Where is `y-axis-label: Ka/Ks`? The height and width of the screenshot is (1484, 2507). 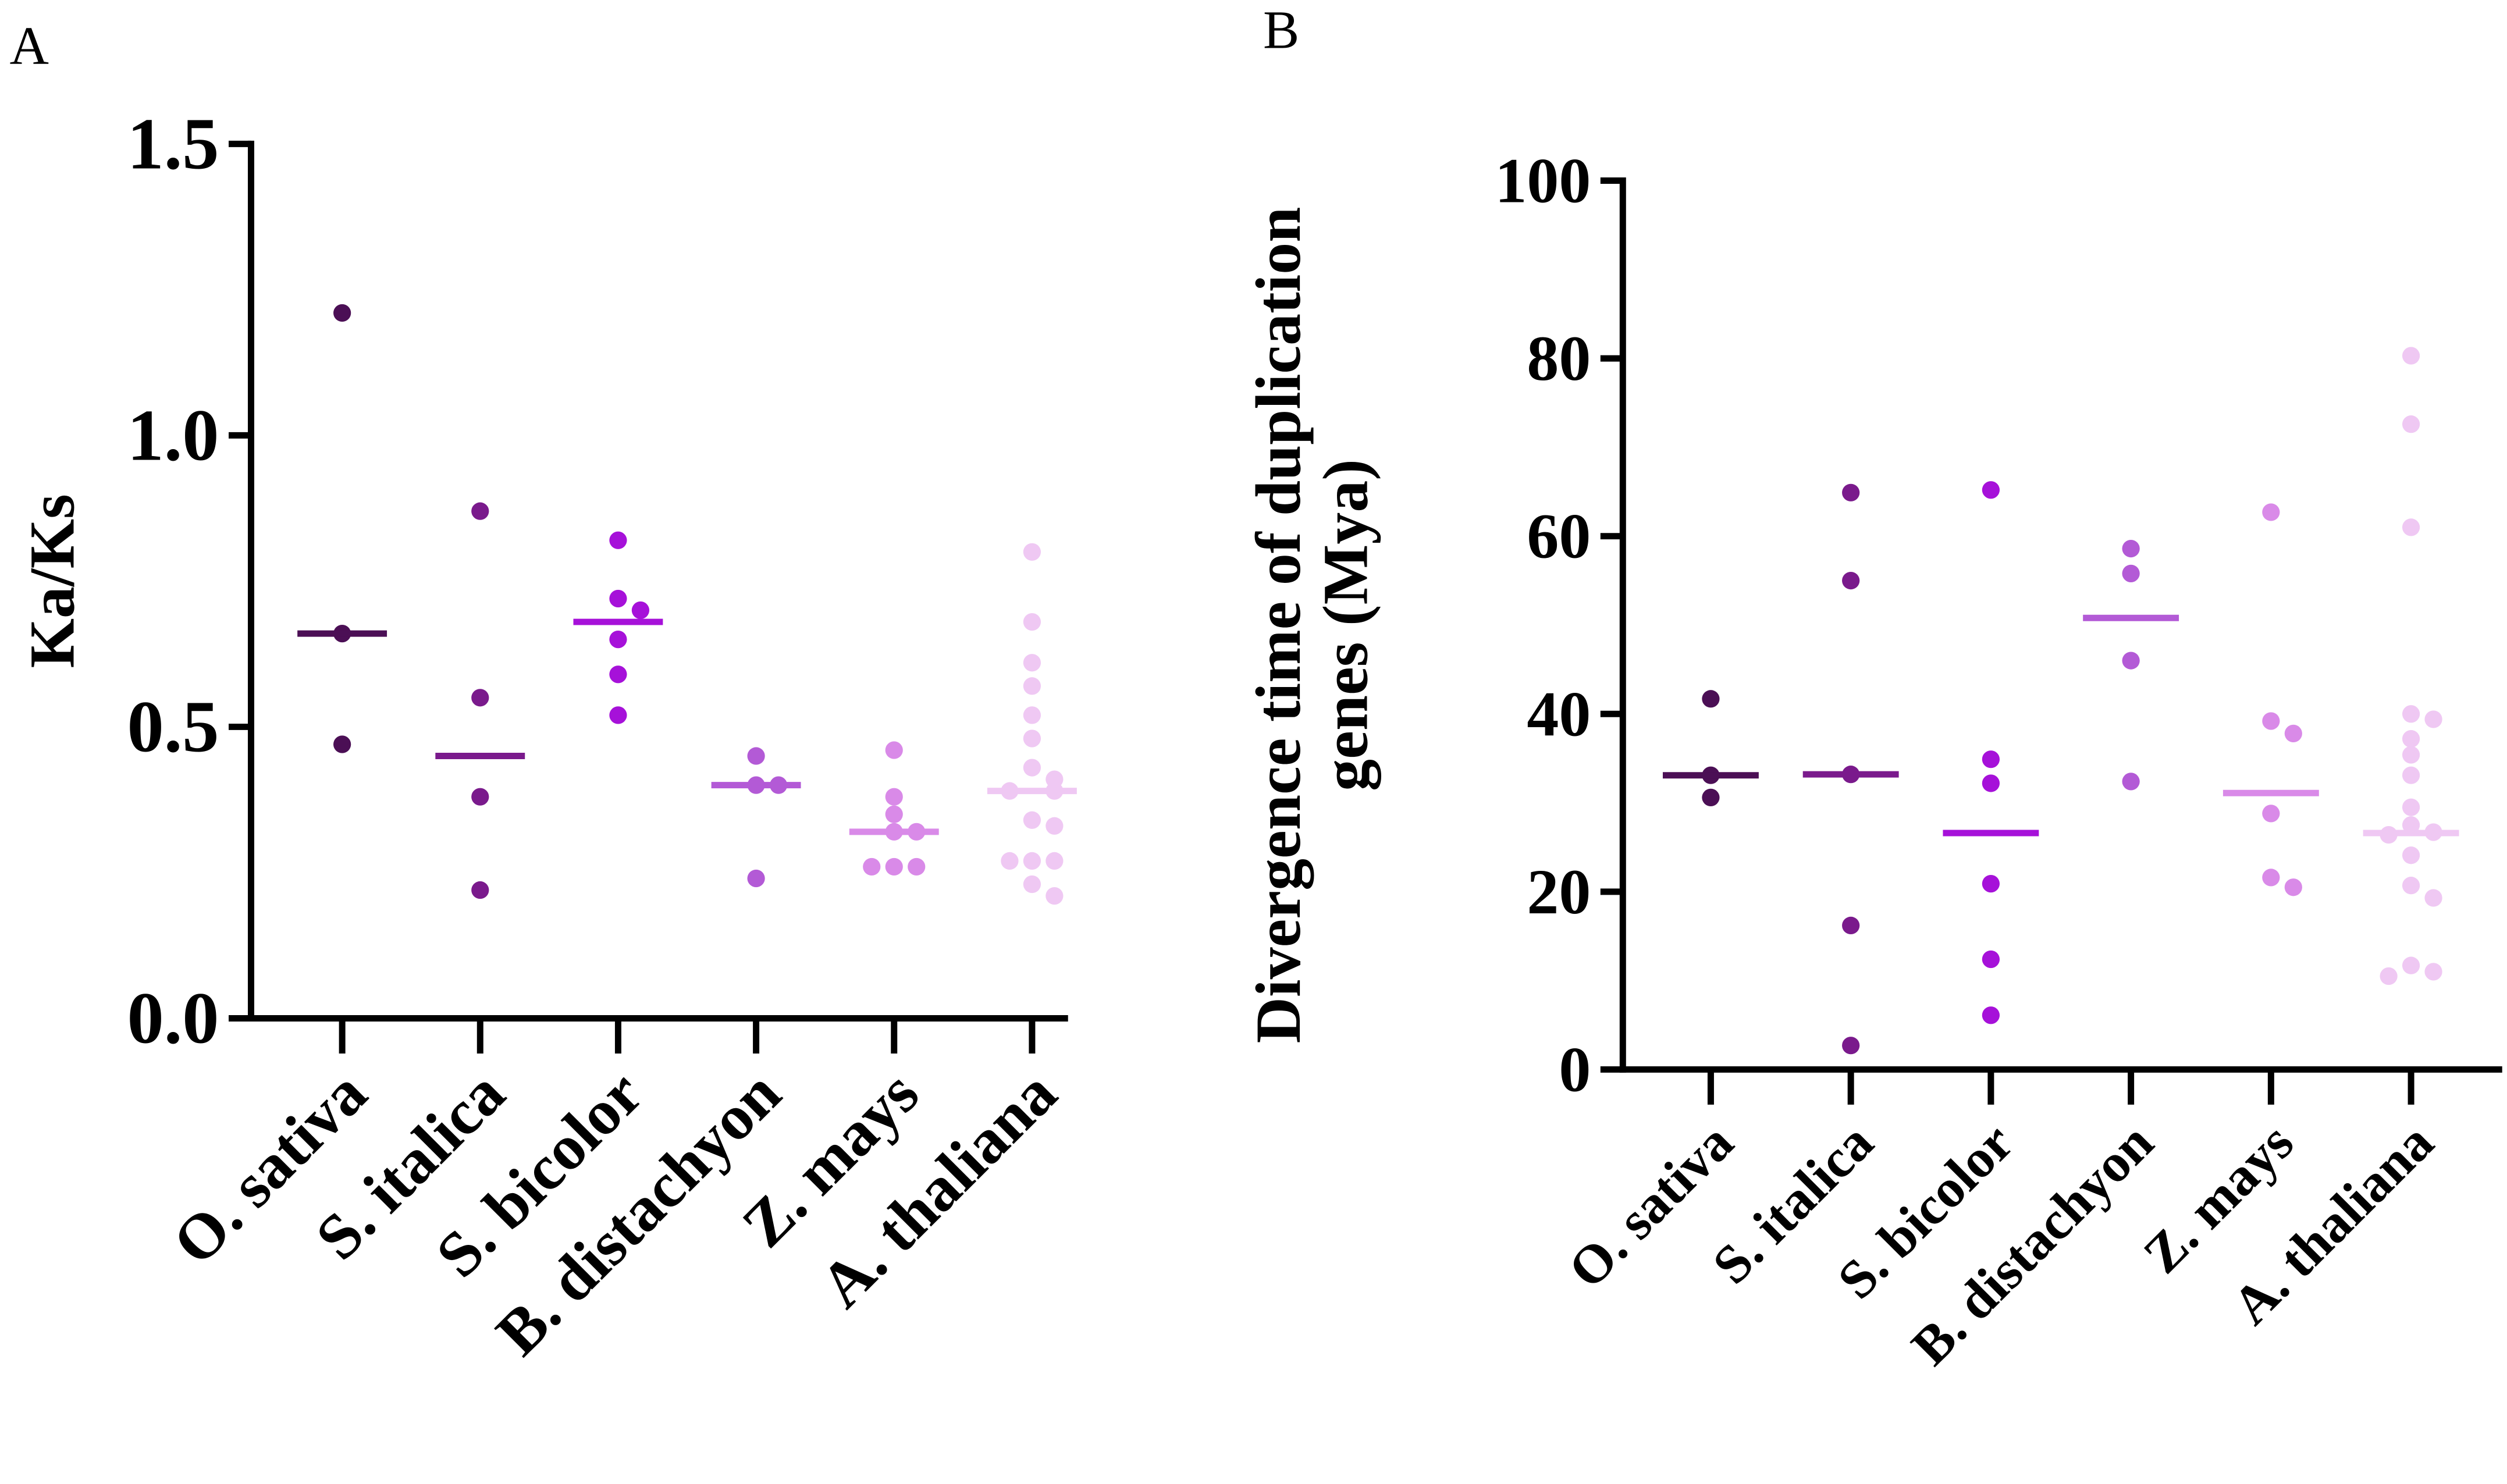
y-axis-label: Ka/Ks is located at coordinates (51, 581).